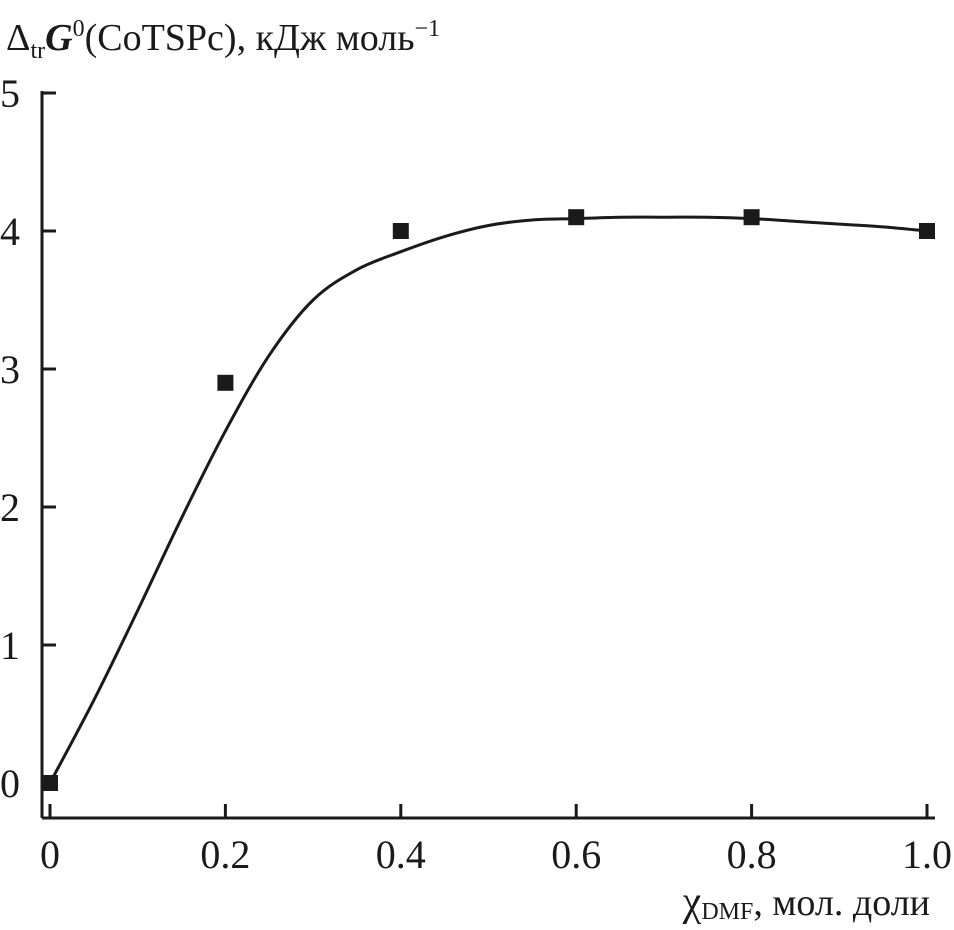  I want to click on y-axis-title: ΔtrG0(CoTSPc), кДж моль−1, so click(223, 40).